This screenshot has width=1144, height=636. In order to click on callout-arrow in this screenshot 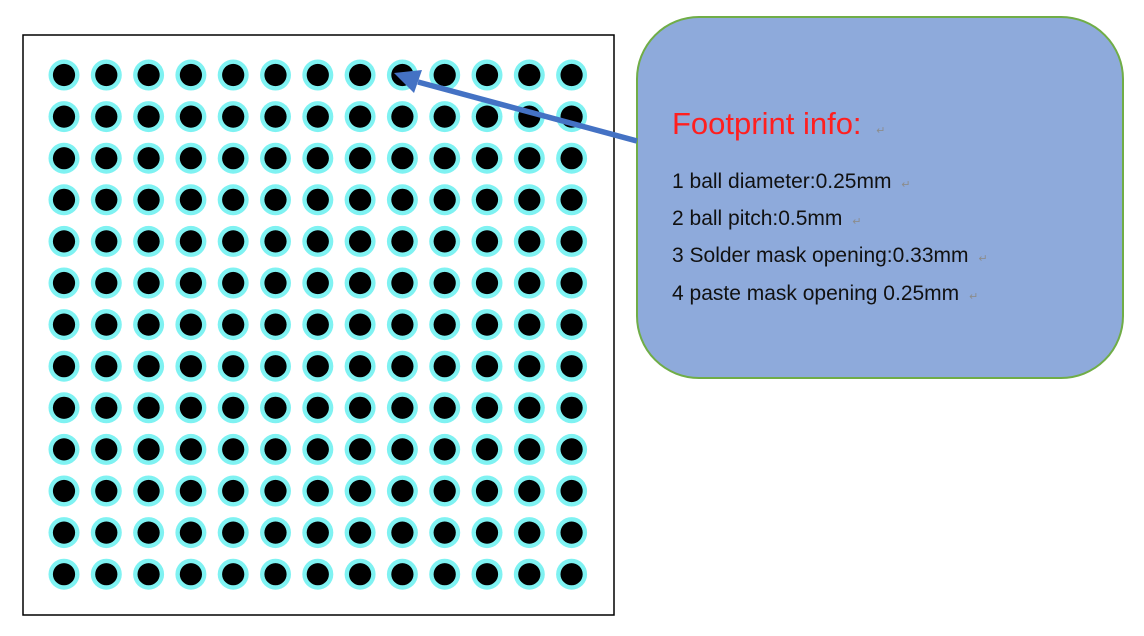, I will do `click(516, 107)`.